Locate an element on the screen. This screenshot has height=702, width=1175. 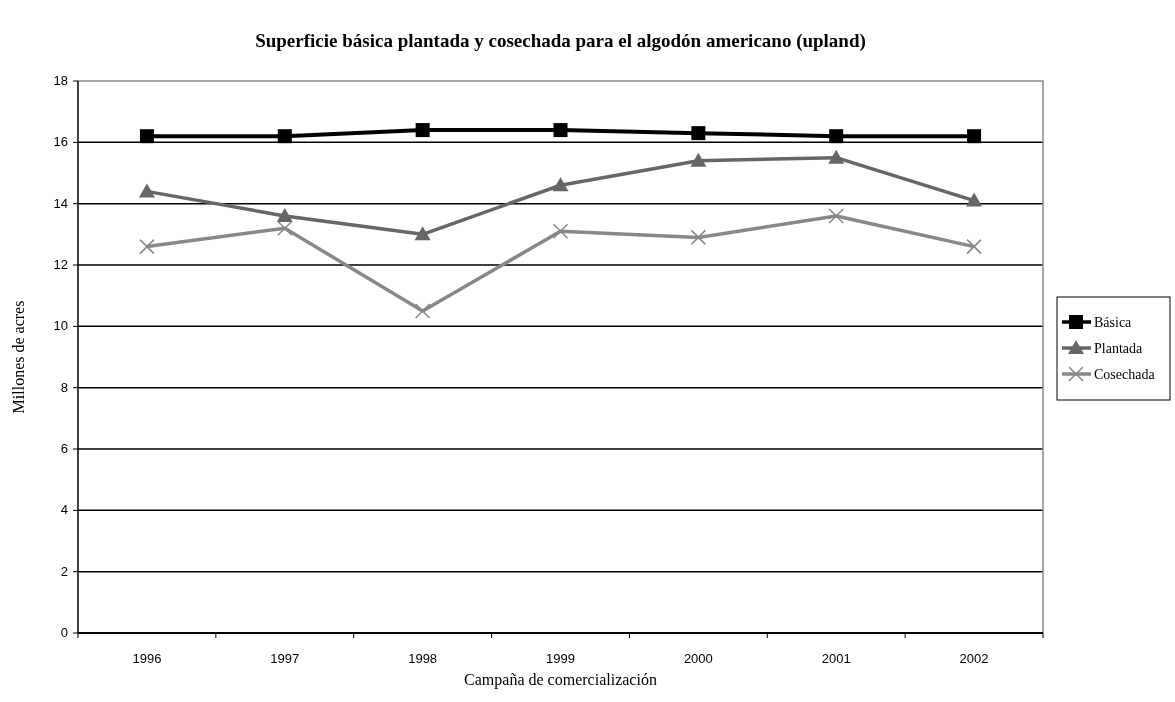
x-tick-label: 2000 is located at coordinates (698, 658).